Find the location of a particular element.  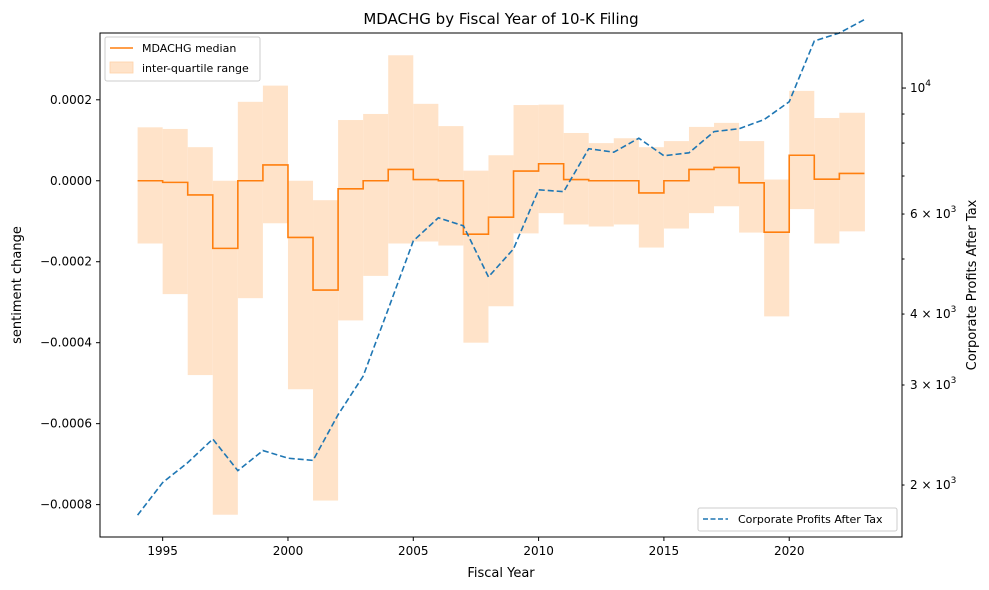

right-y-tick-label: 2 × 10³ is located at coordinates (933, 484).